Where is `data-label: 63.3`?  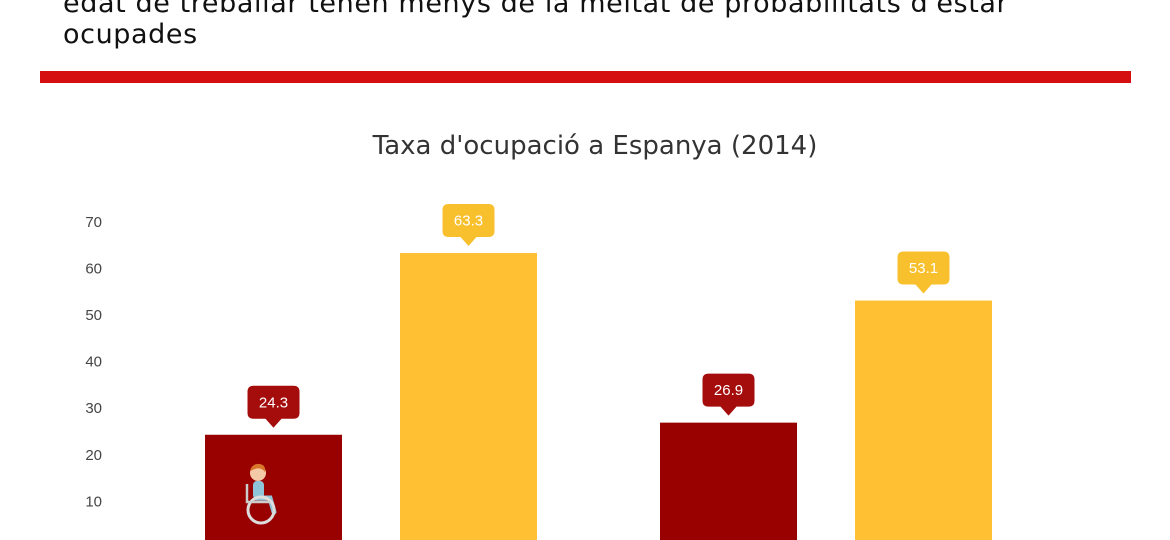
data-label: 63.3 is located at coordinates (468, 225).